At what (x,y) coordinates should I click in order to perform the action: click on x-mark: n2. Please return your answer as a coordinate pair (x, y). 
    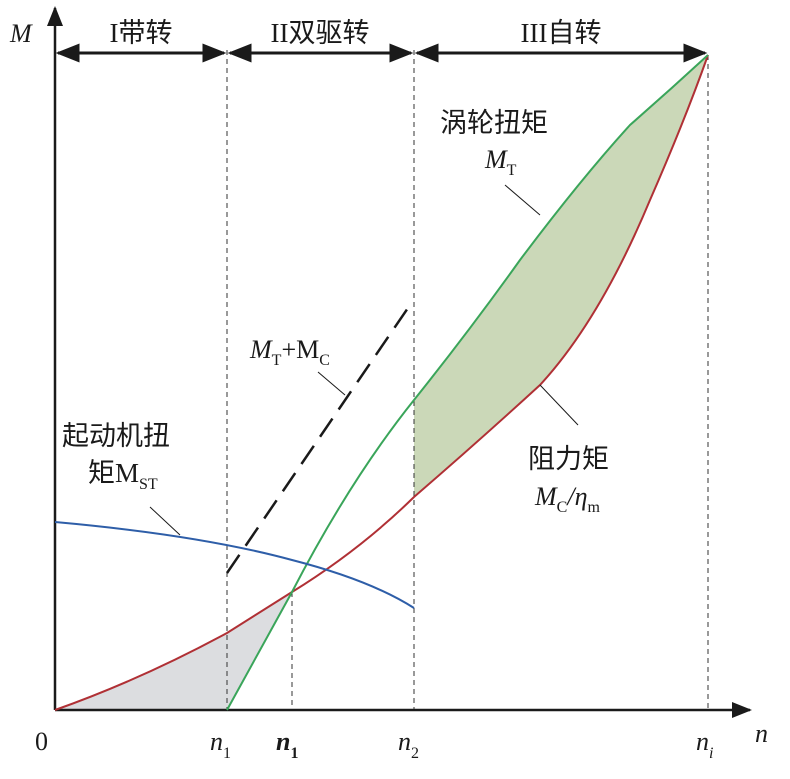
    Looking at the image, I should click on (408, 744).